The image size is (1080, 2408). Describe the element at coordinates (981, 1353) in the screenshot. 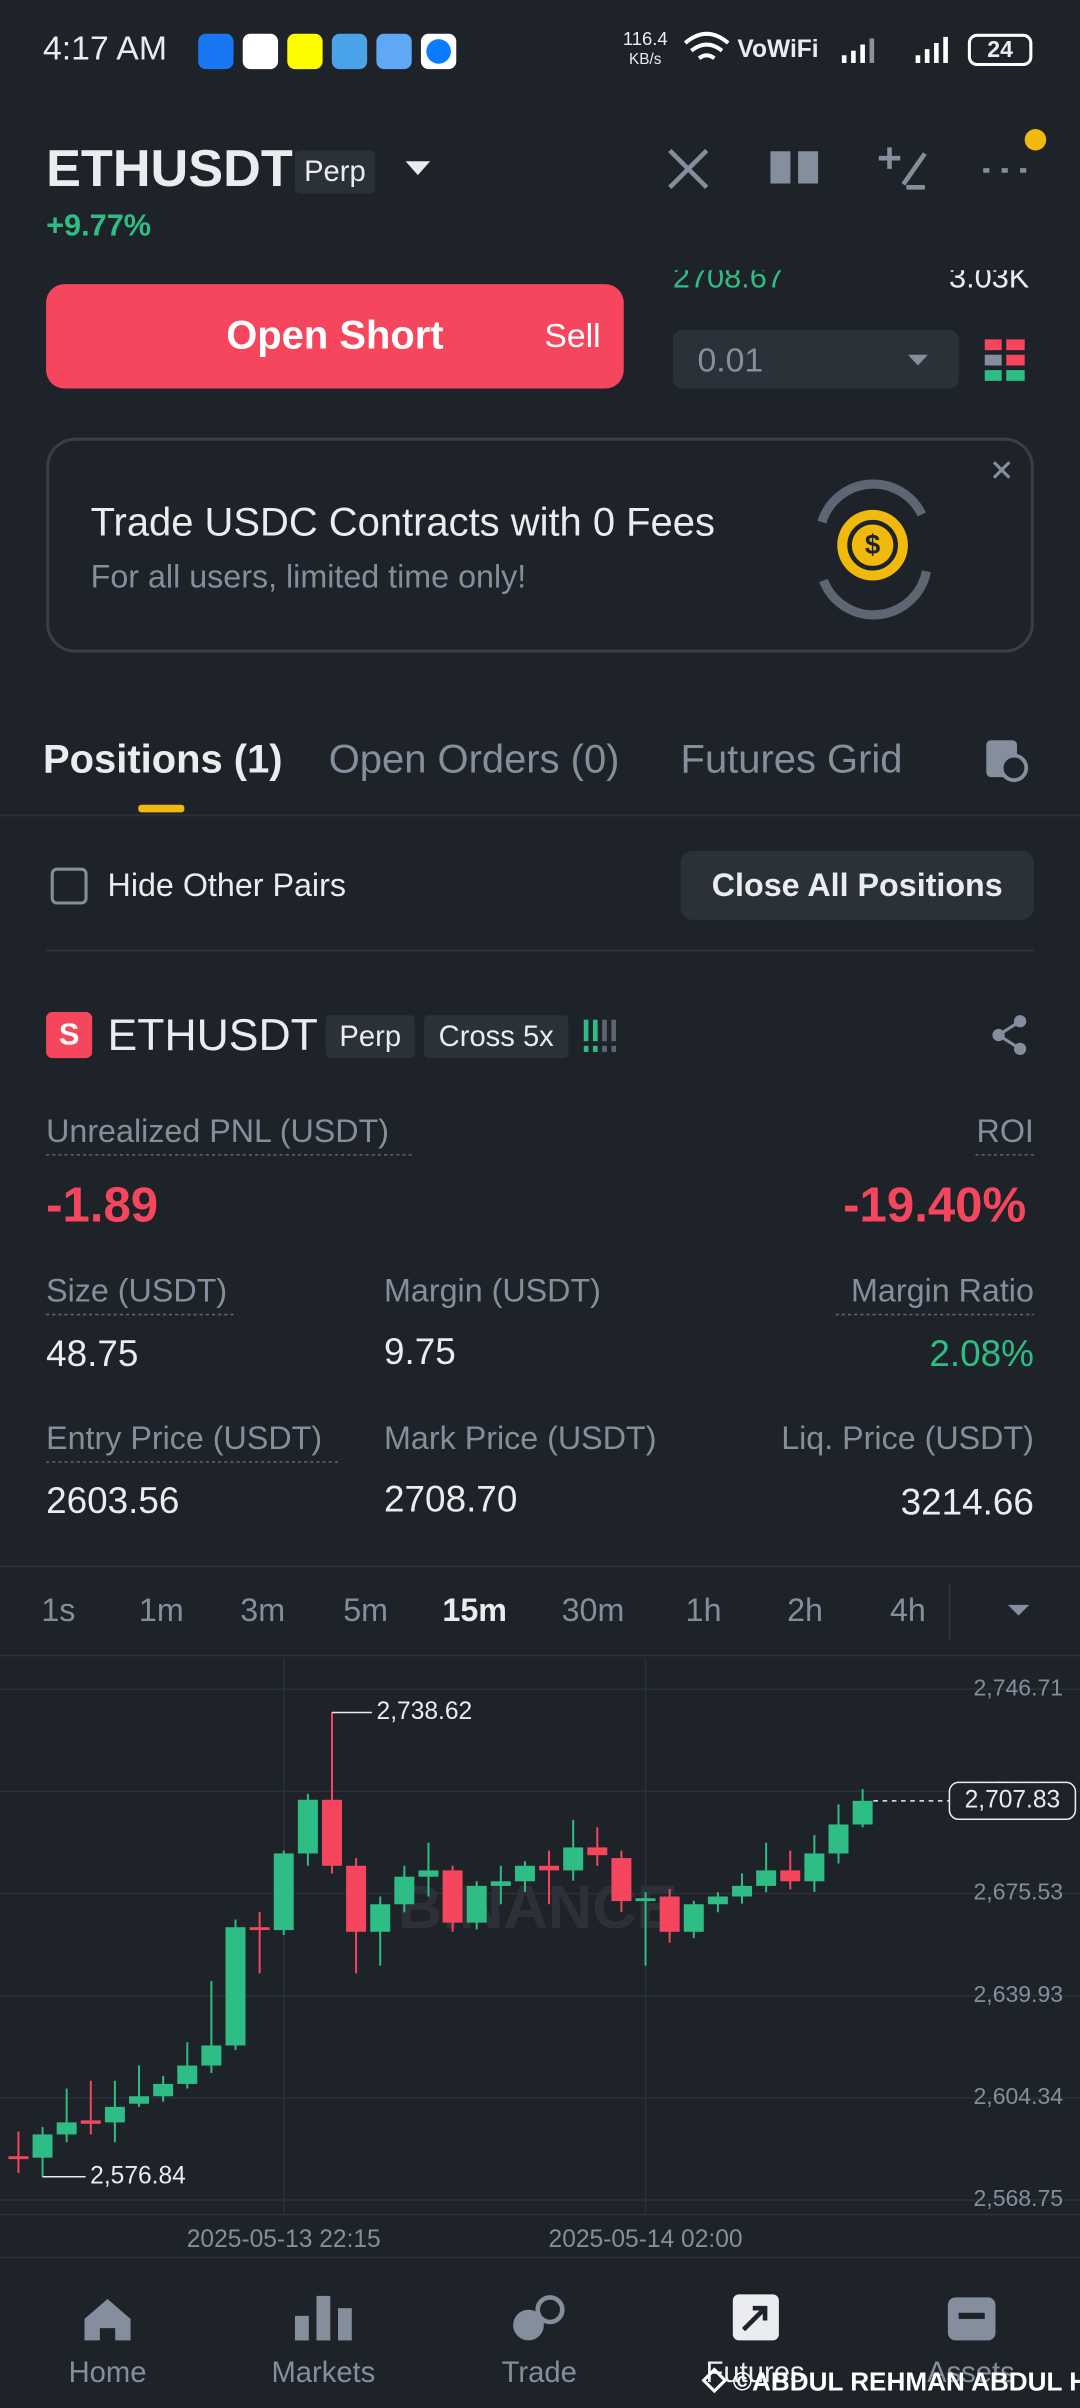

I see `field-value: 2.08%` at that location.